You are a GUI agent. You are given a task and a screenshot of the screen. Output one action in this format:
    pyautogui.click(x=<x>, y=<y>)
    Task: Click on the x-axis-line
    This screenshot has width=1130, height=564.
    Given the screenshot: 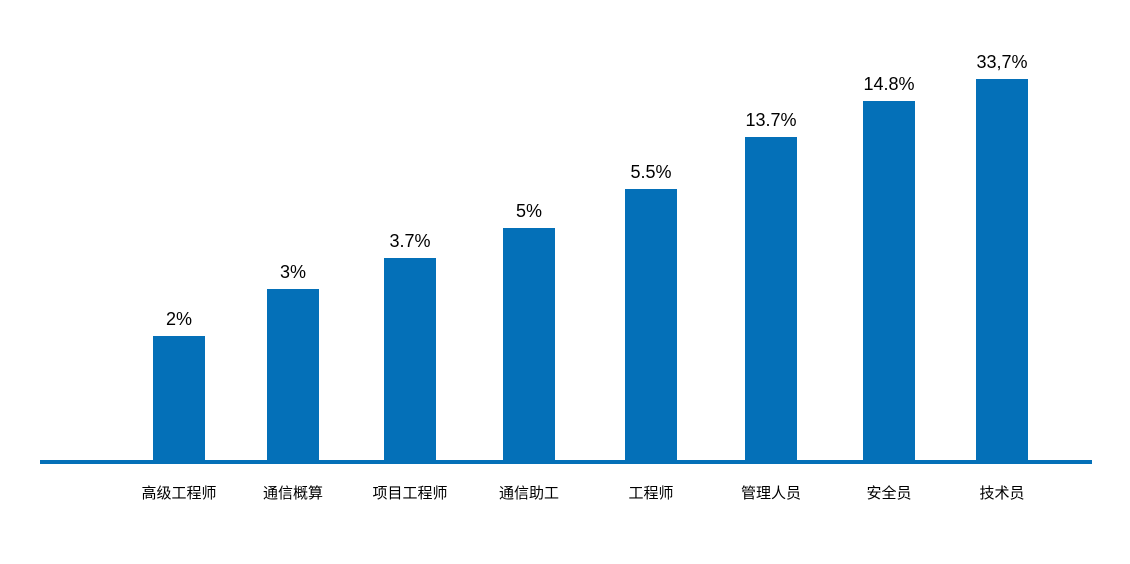 What is the action you would take?
    pyautogui.click(x=566, y=462)
    